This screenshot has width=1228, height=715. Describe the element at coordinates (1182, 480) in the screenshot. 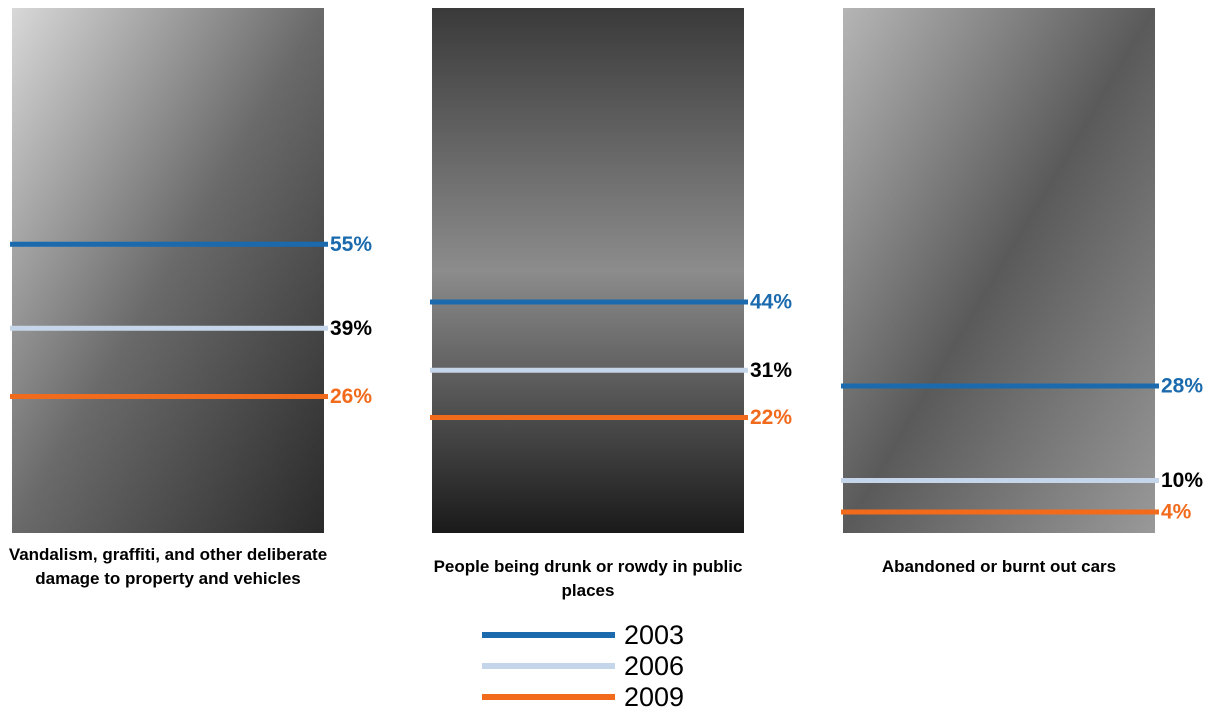

I see `value-label: 10%` at that location.